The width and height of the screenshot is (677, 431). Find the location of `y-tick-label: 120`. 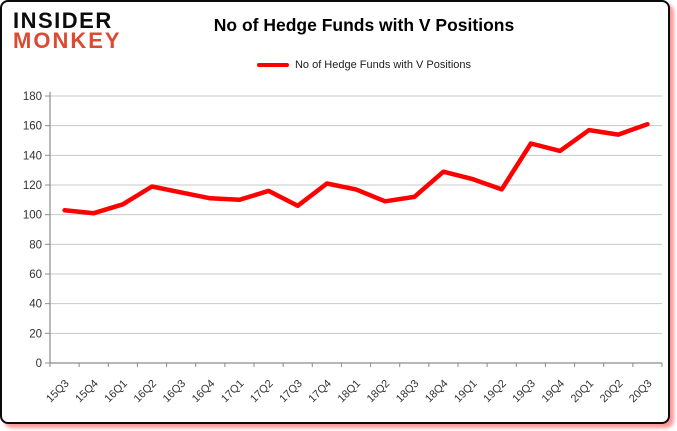

y-tick-label: 120 is located at coordinates (32, 186).